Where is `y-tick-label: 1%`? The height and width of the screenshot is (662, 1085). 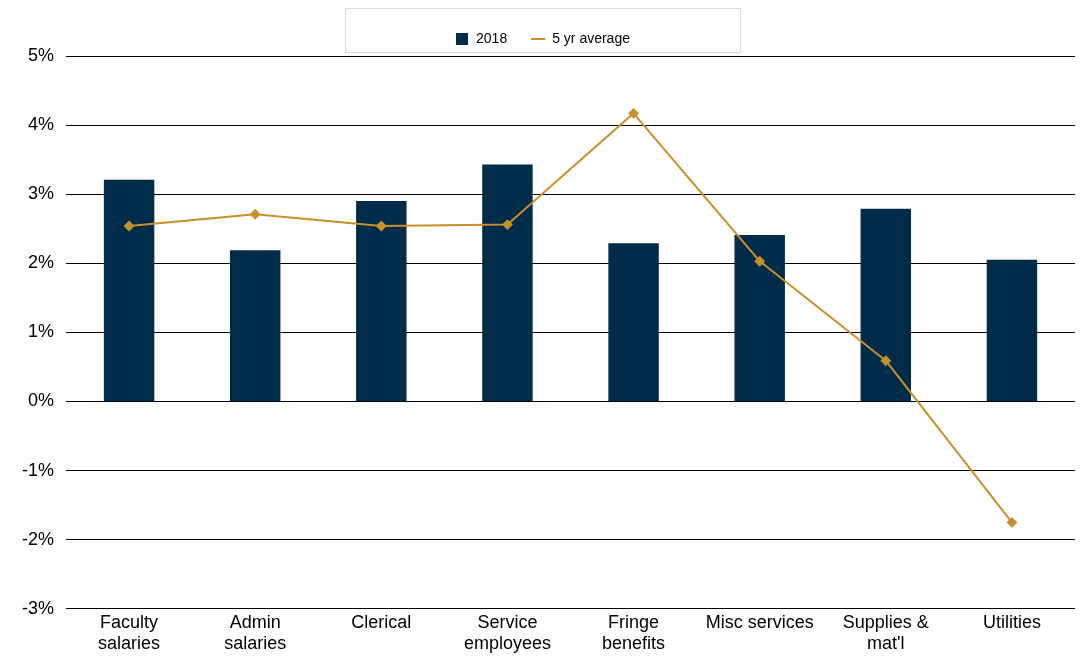
y-tick-label: 1% is located at coordinates (41, 331).